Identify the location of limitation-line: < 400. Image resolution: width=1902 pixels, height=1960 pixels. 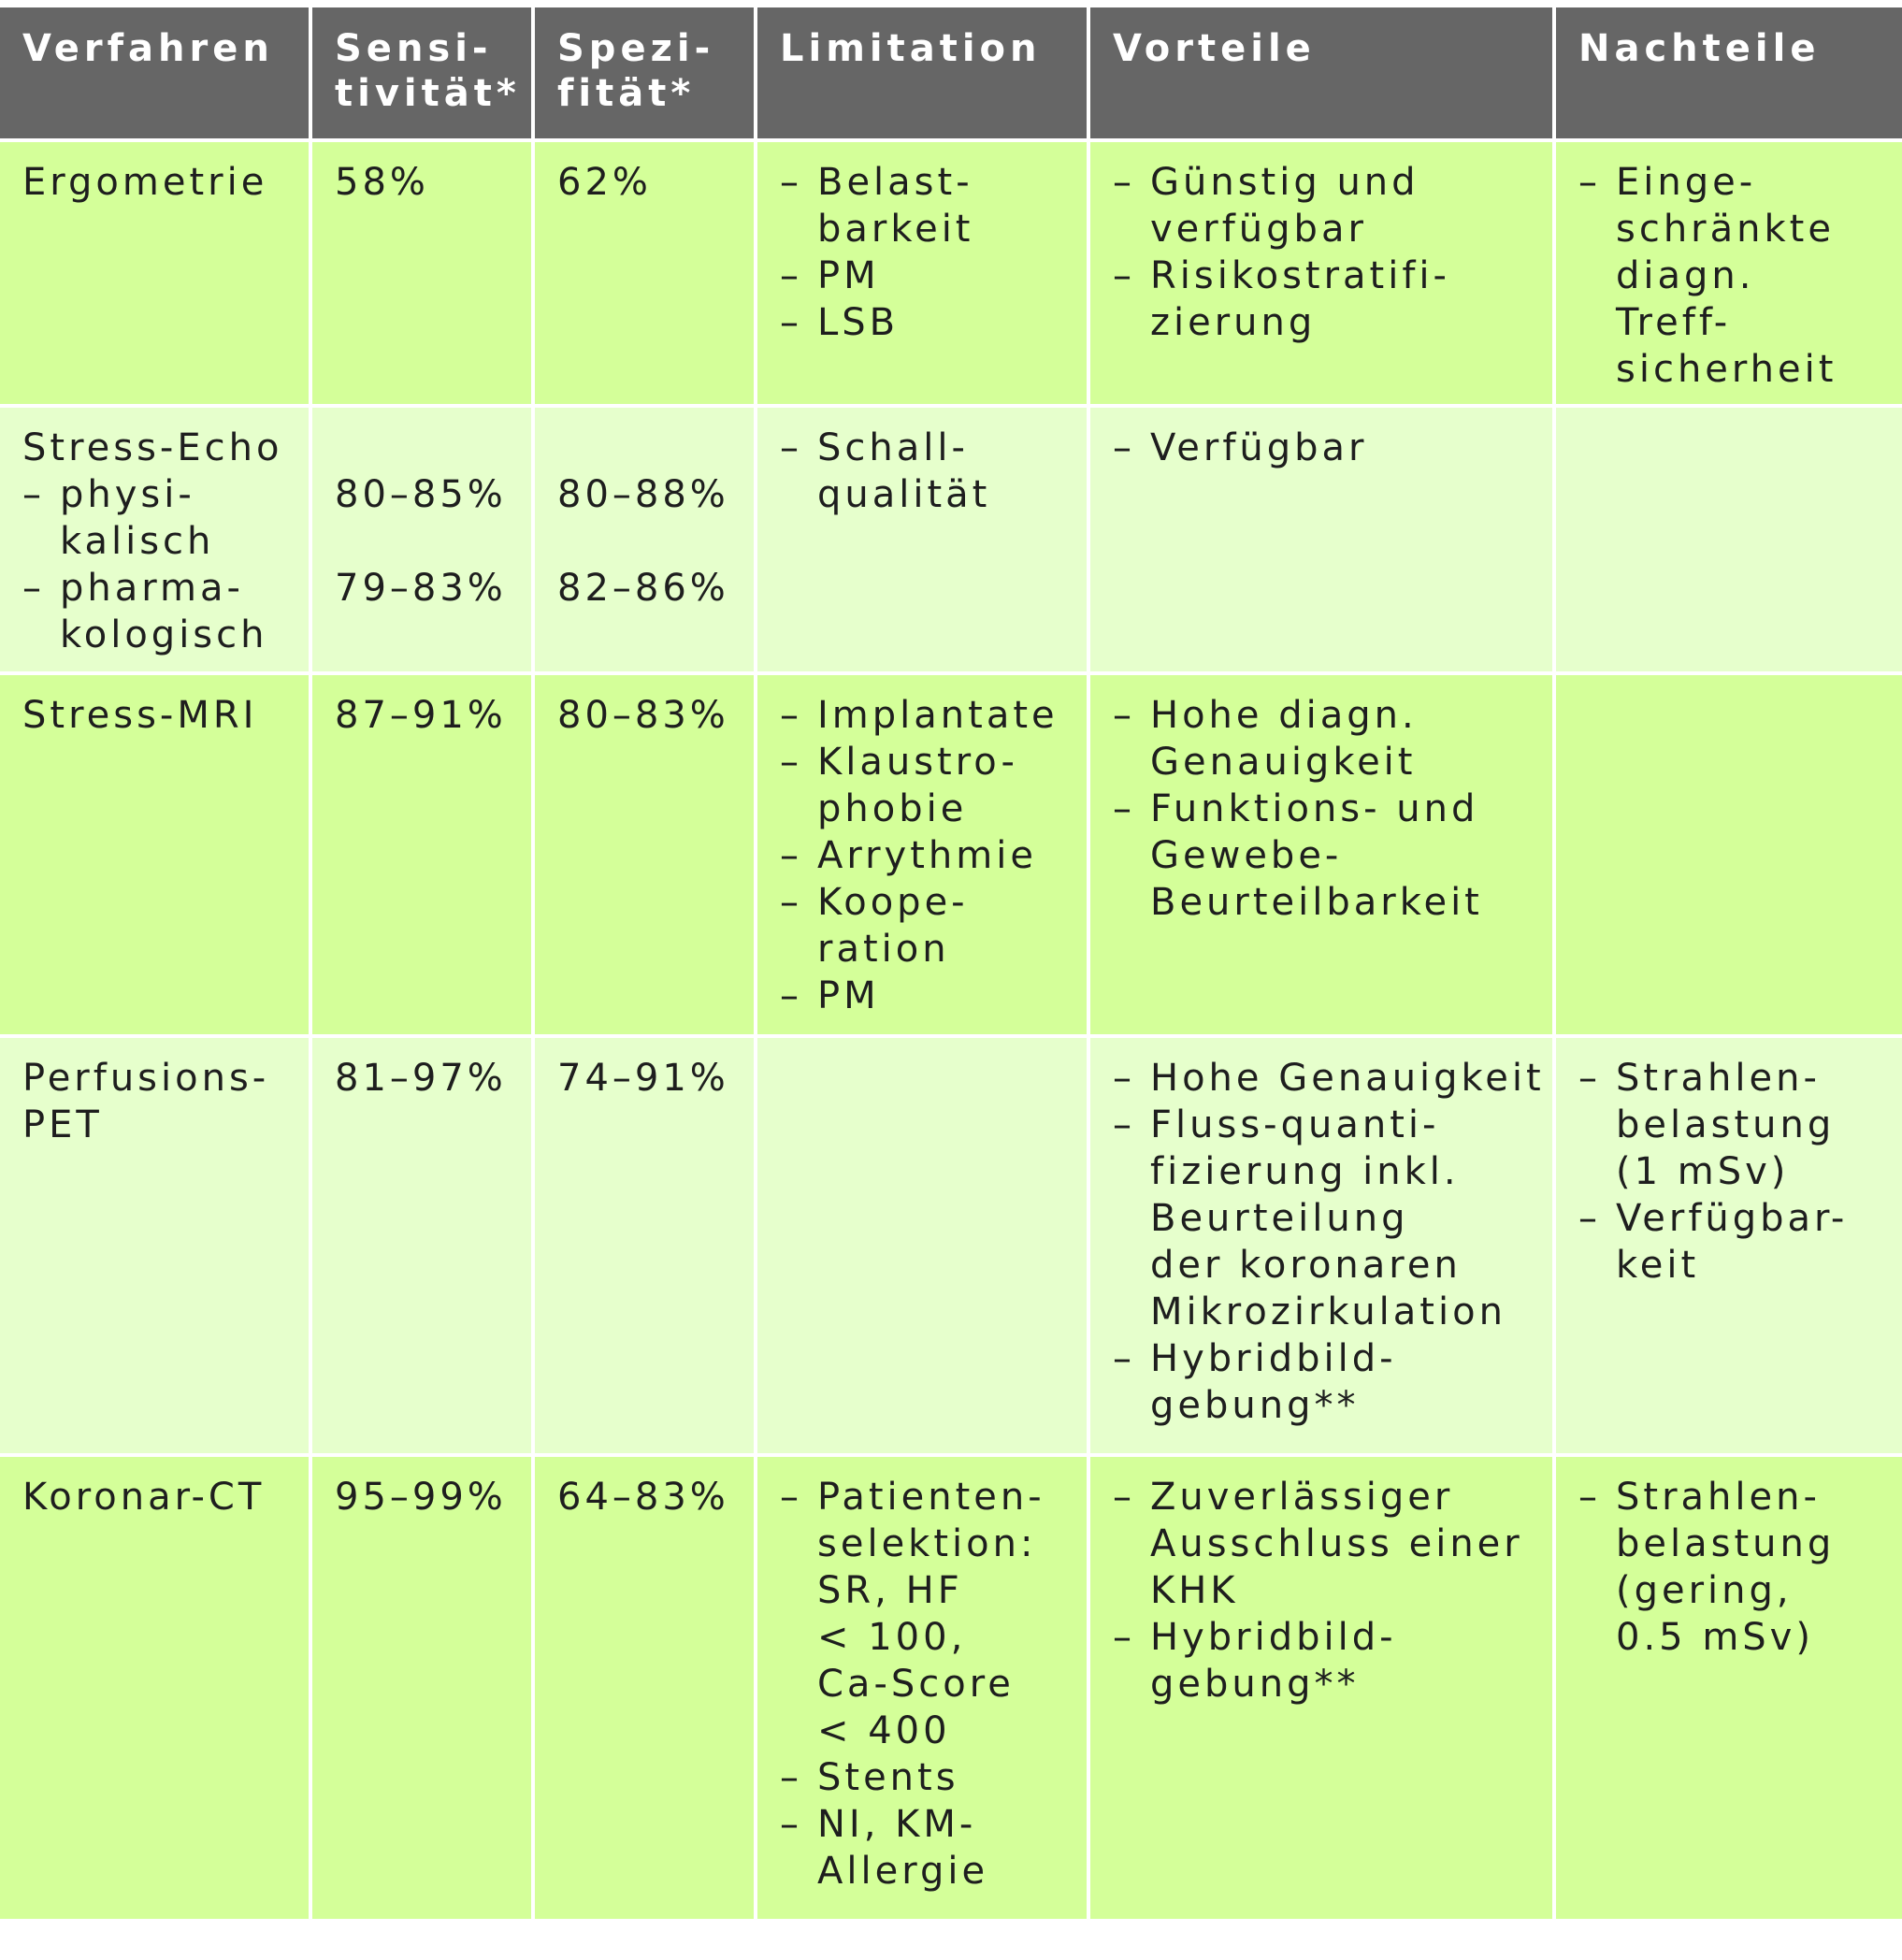
(884, 1730).